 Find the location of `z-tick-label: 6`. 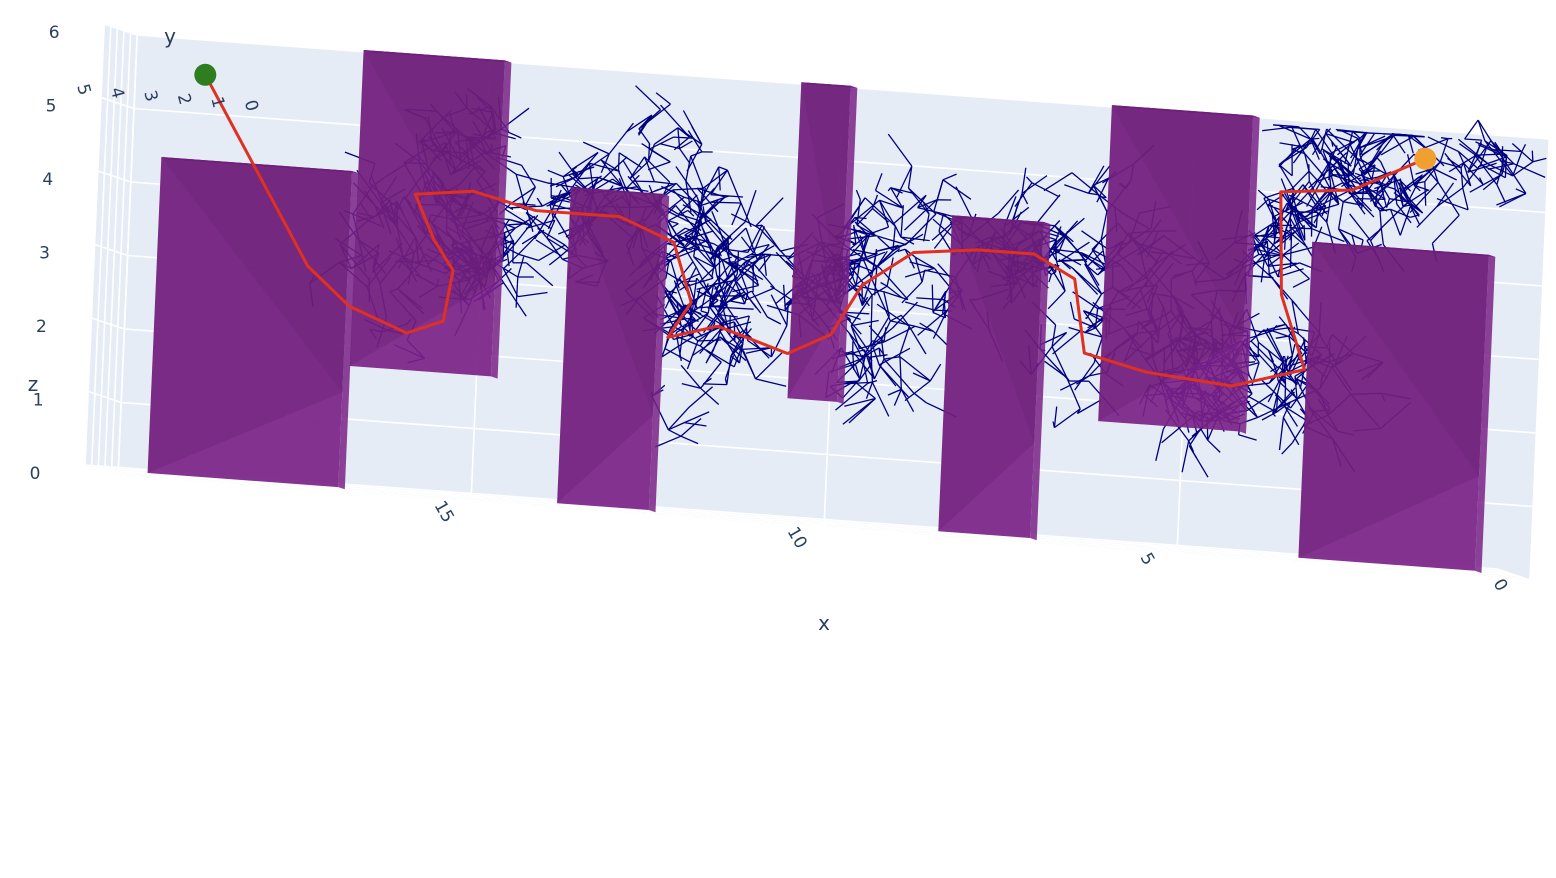

z-tick-label: 6 is located at coordinates (54, 33).